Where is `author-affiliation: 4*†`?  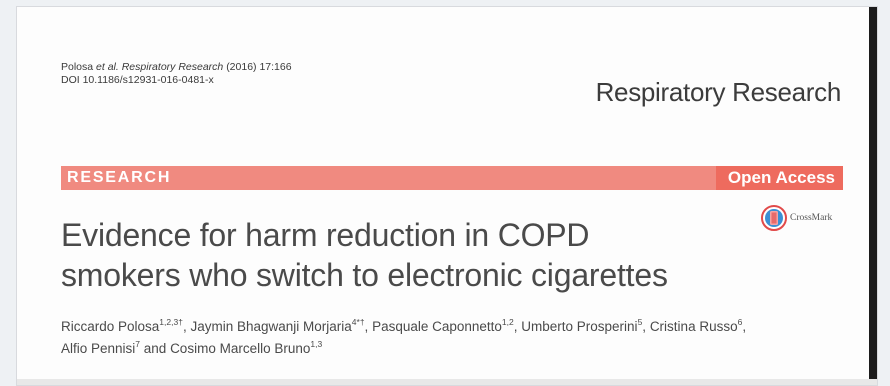
author-affiliation: 4*† is located at coordinates (358, 322).